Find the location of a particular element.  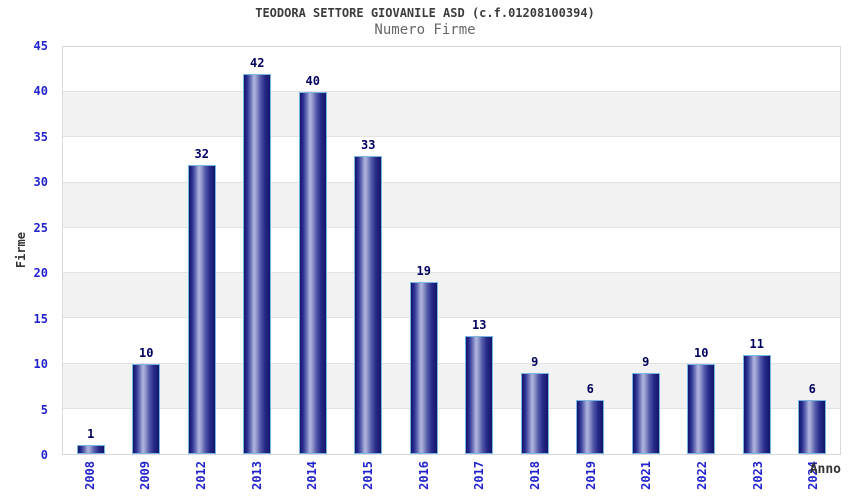

bar-slot-2019: 6 is located at coordinates (591, 250).